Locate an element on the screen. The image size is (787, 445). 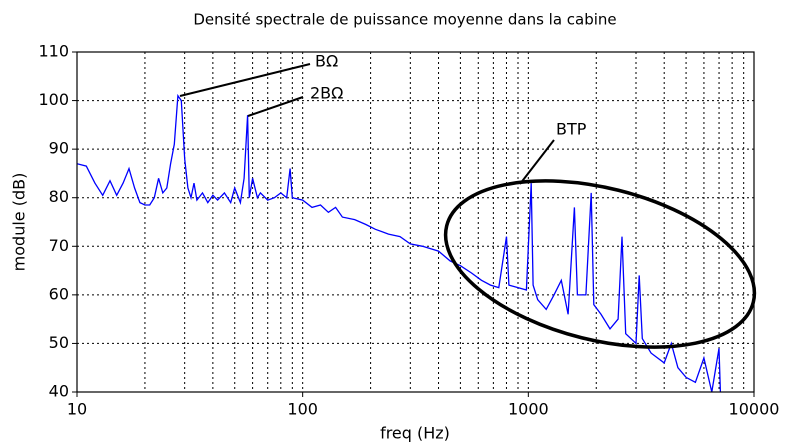
x-tick-label: 1000 is located at coordinates (528, 409).